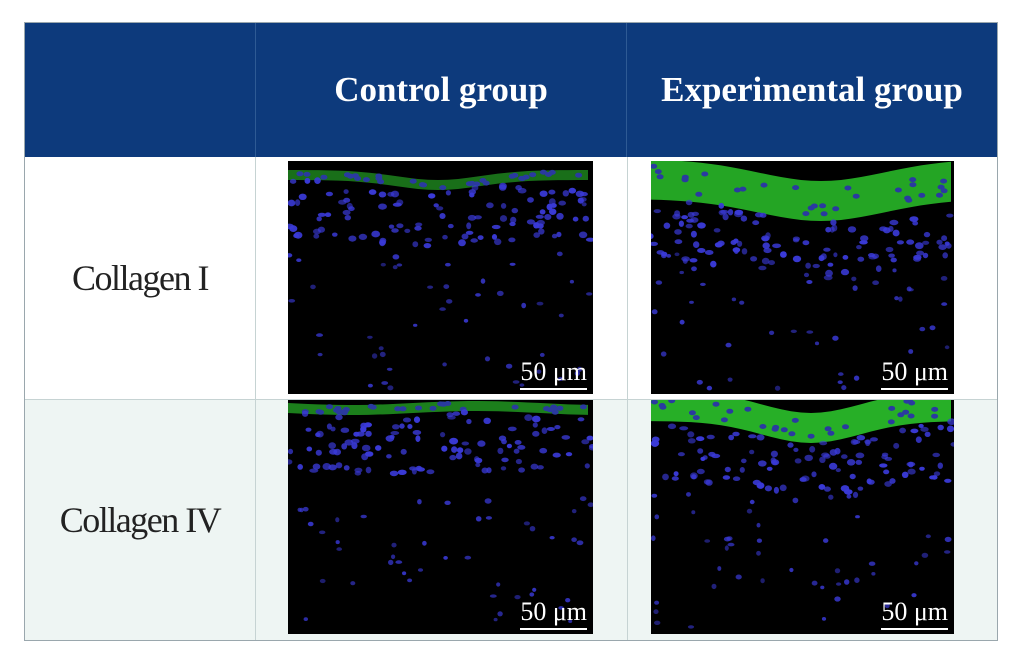 The height and width of the screenshot is (666, 1024). What do you see at coordinates (140, 90) in the screenshot?
I see `header-empty-cell` at bounding box center [140, 90].